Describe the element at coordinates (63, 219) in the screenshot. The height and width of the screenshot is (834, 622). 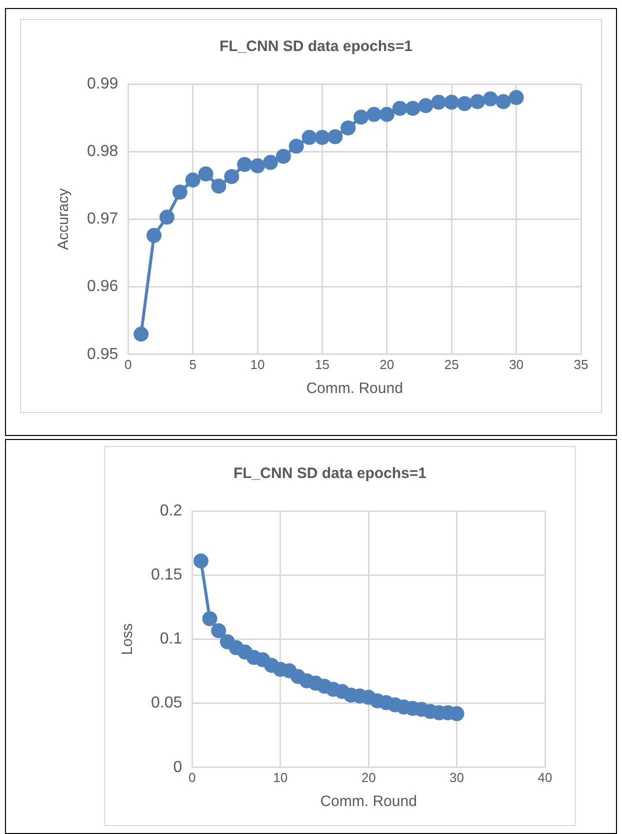
I see `y-axis-title: Accuracy` at that location.